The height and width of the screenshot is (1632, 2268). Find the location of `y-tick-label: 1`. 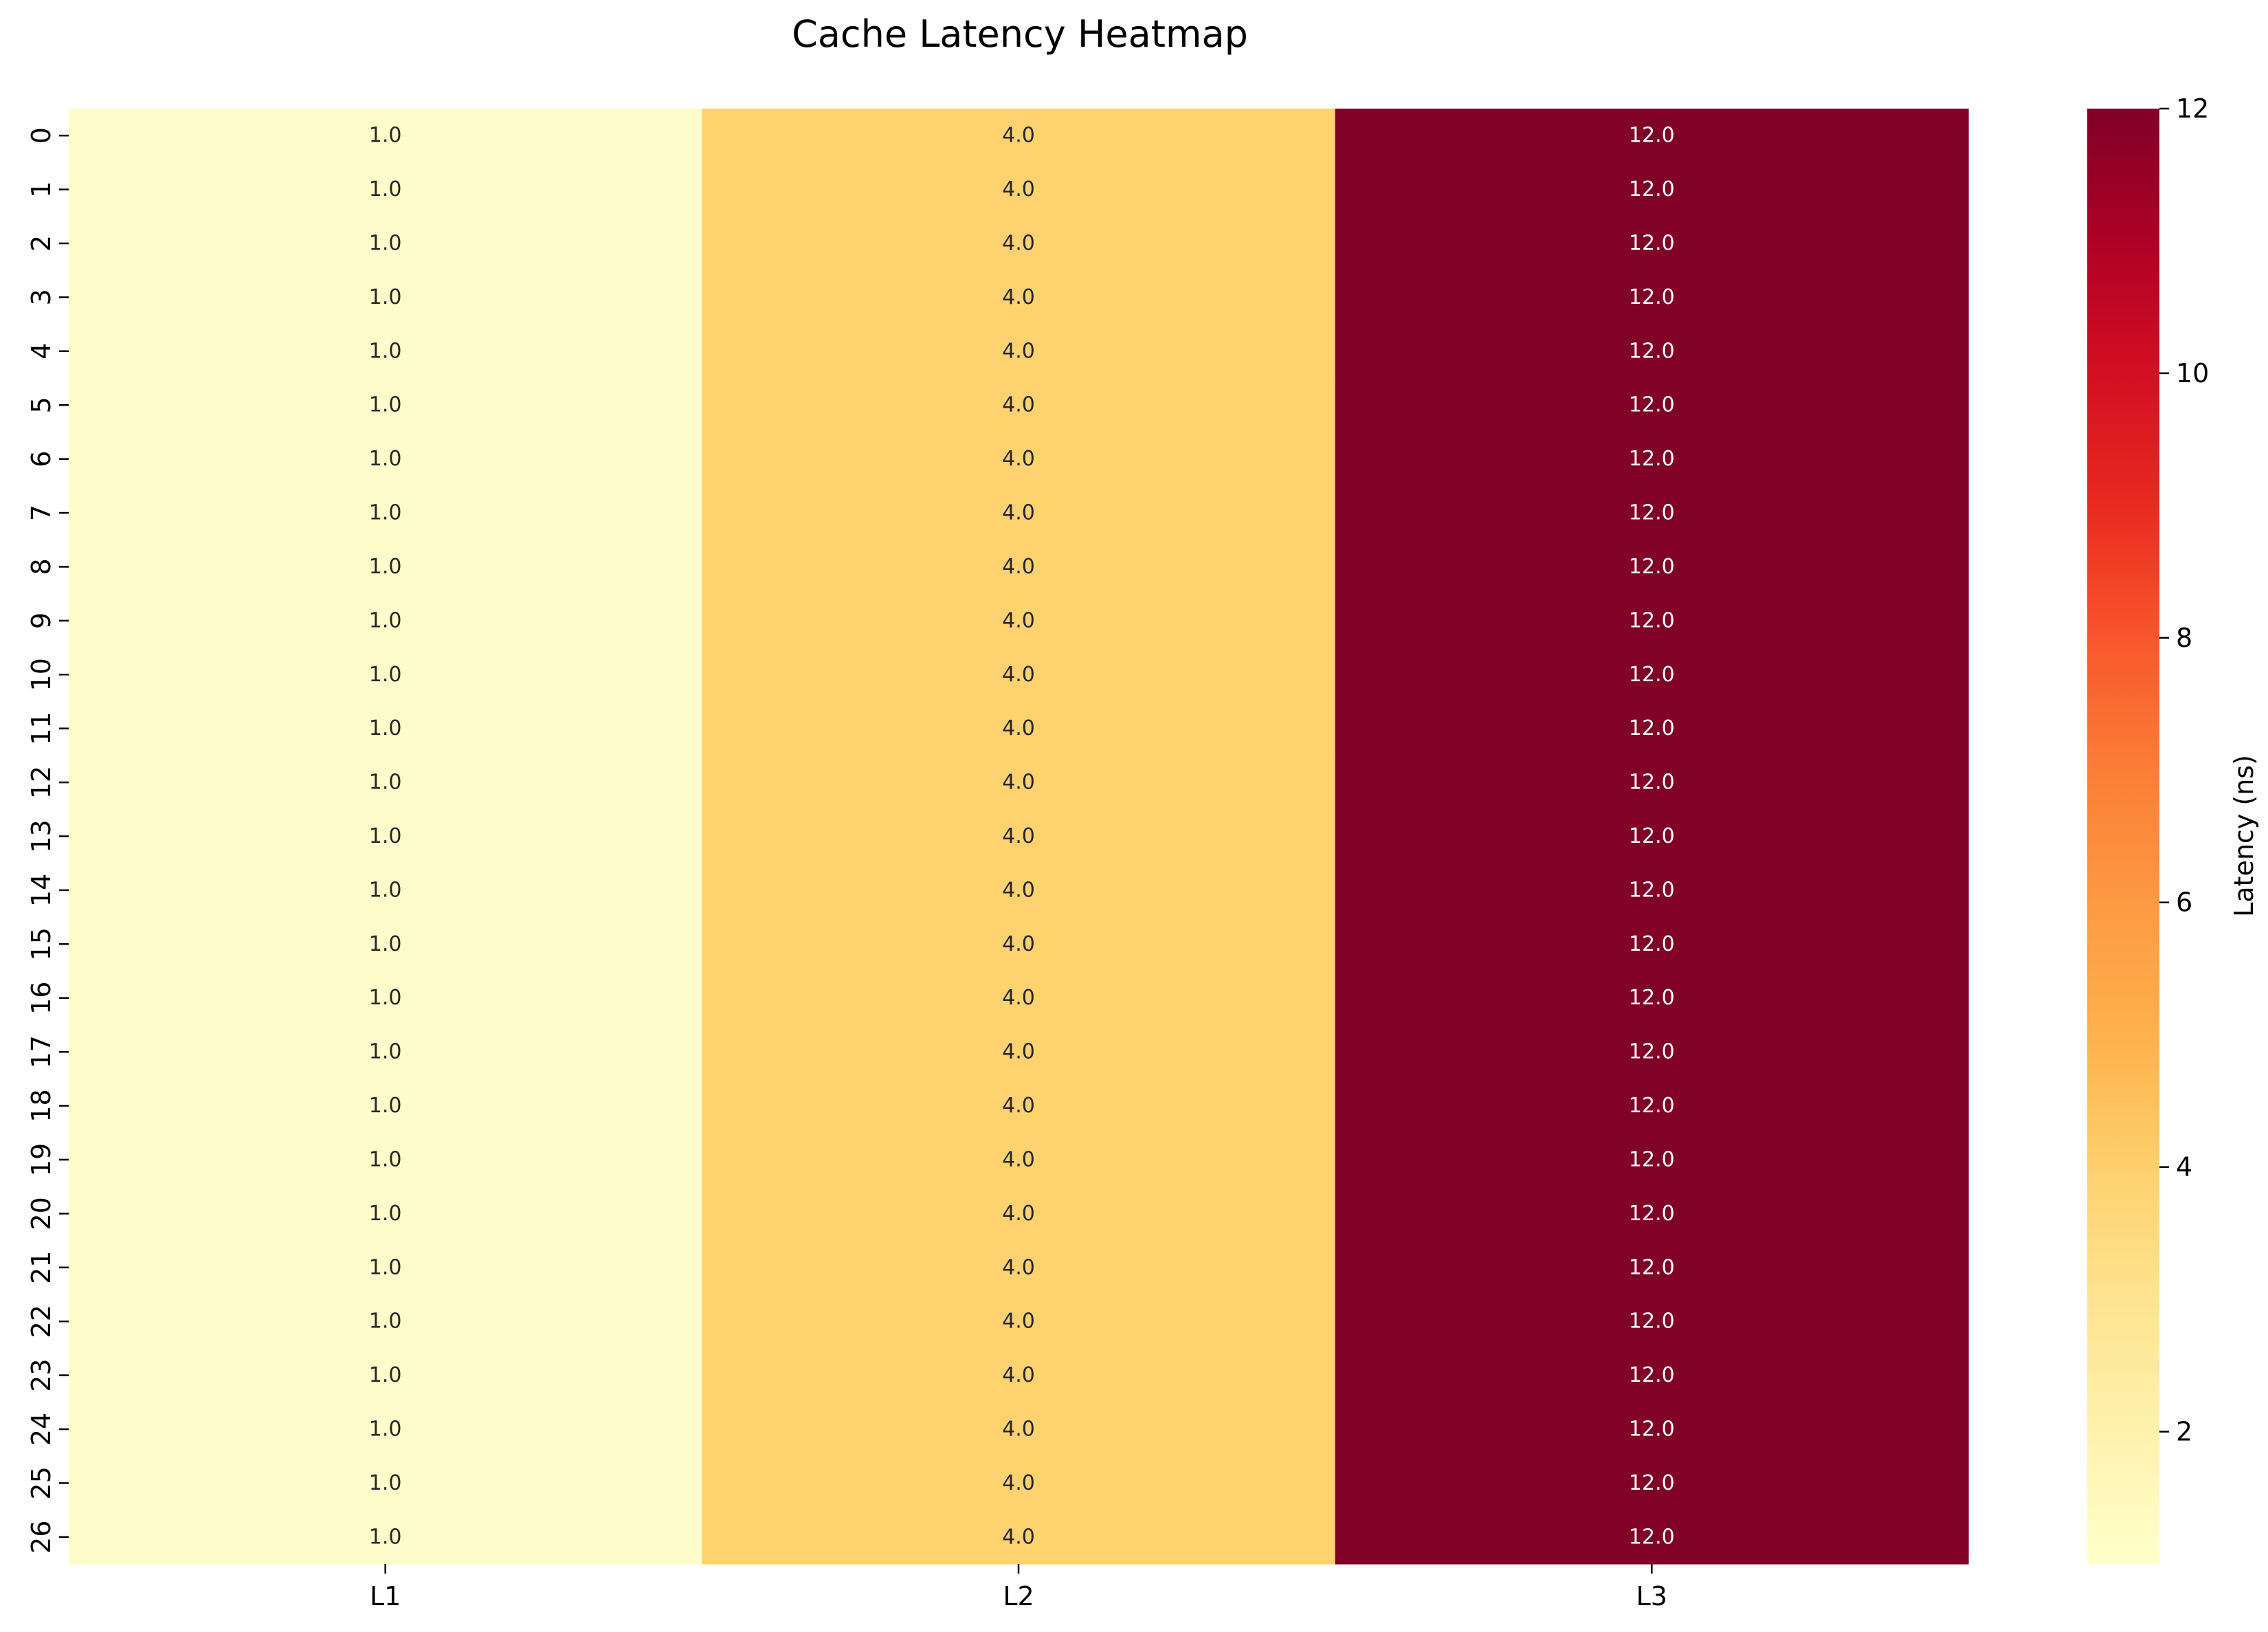

y-tick-label: 1 is located at coordinates (41, 189).